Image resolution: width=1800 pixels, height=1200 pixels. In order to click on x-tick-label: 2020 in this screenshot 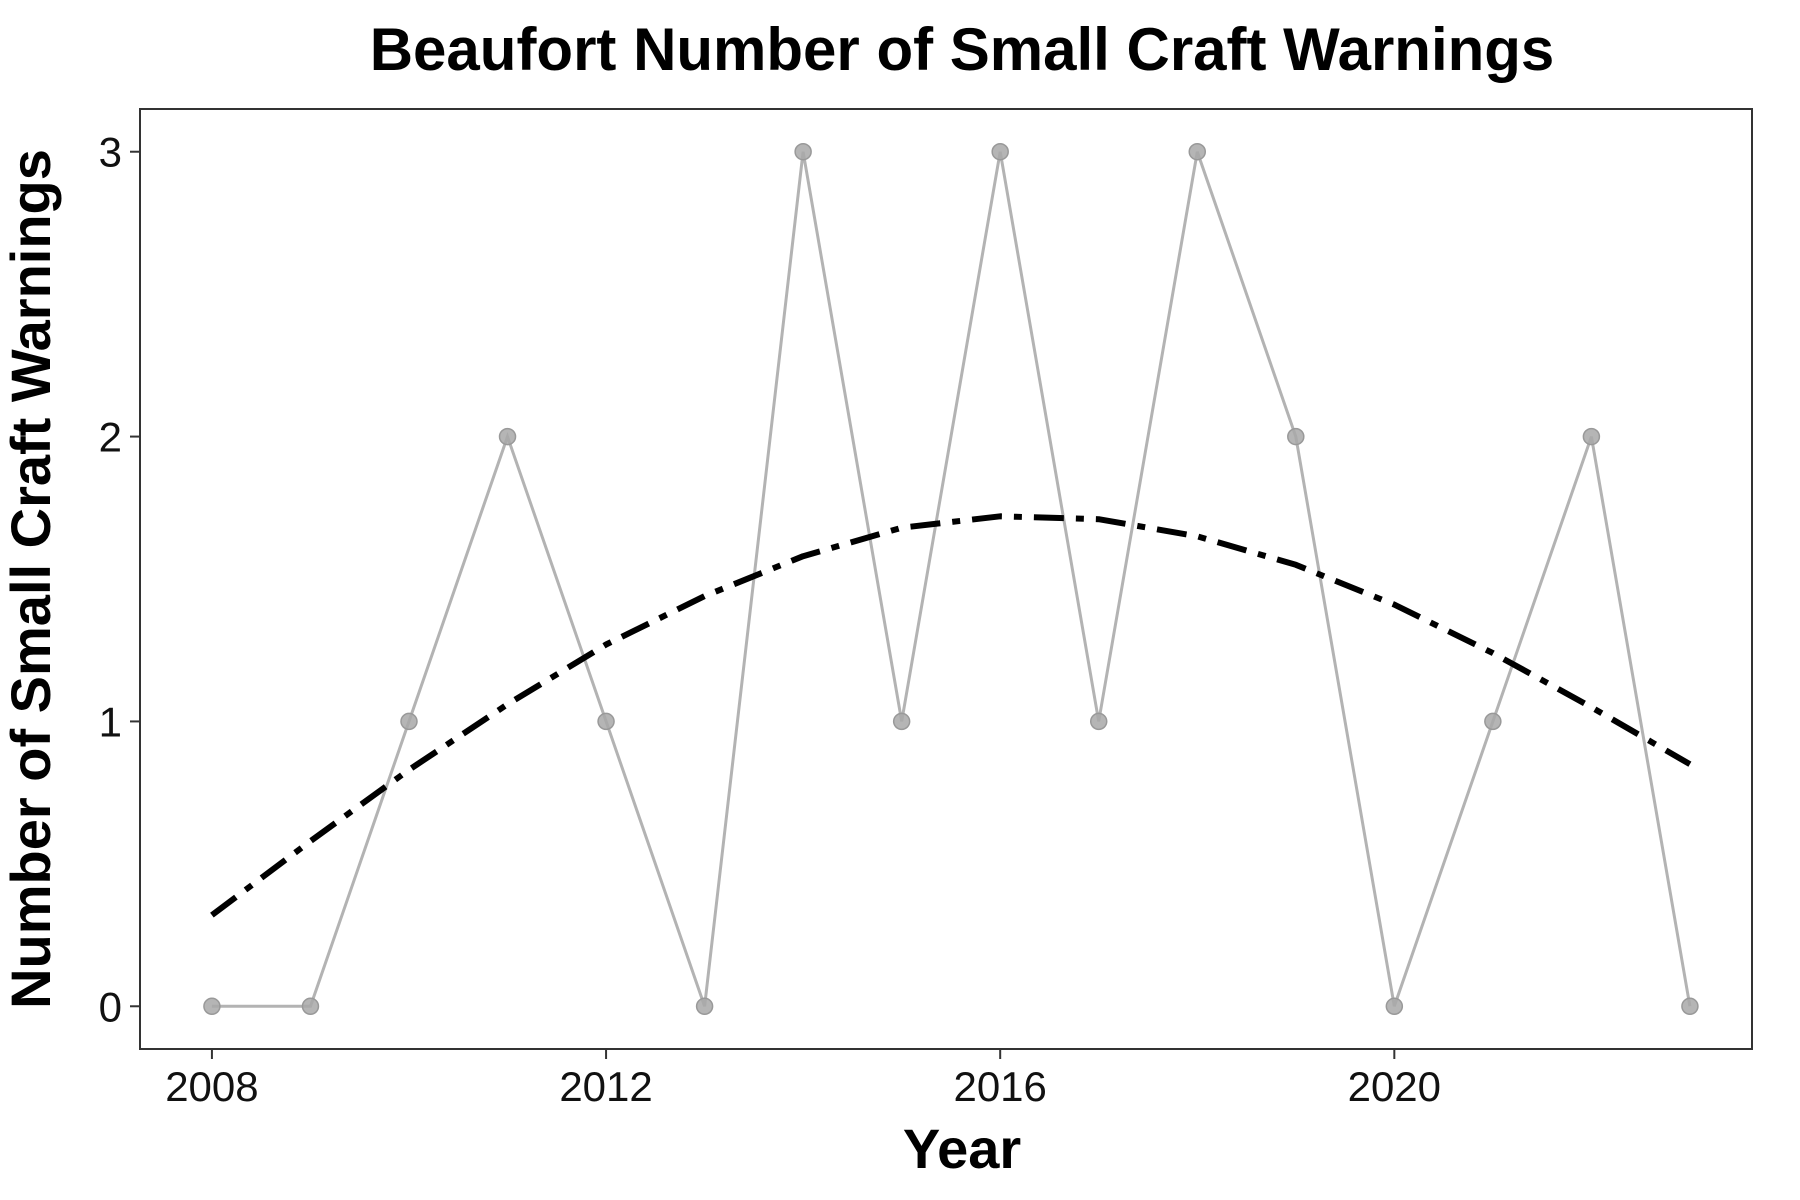, I will do `click(1394, 1086)`.